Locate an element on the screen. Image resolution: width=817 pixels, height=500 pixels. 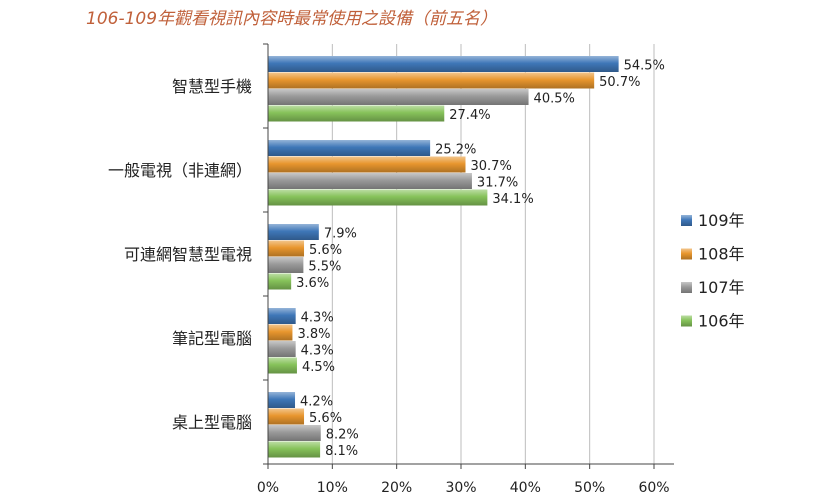
data-label: 34.1% is located at coordinates (512, 199).